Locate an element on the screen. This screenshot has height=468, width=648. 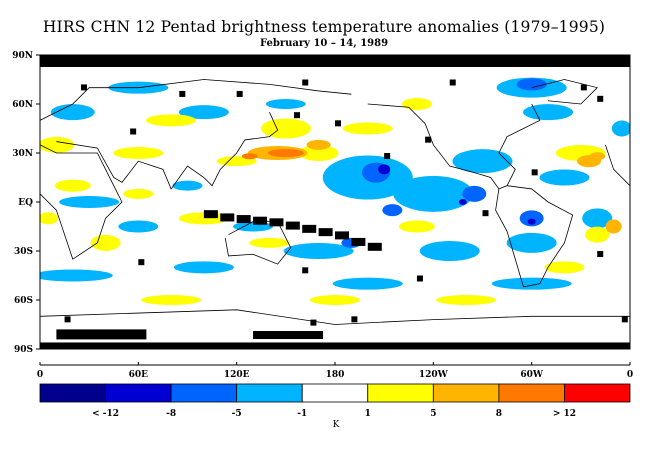
lat-label: 60N is located at coordinates (22, 105).